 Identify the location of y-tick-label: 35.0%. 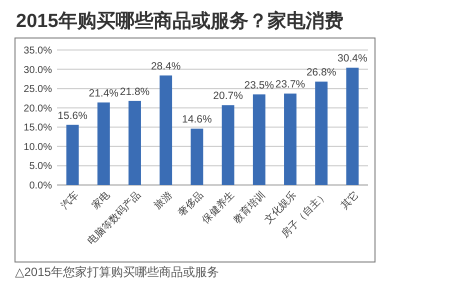
(38, 51).